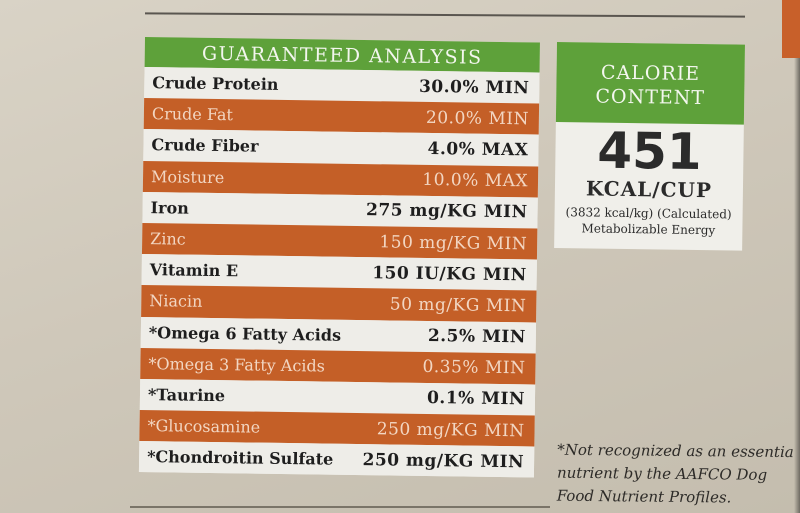 Image resolution: width=800 pixels, height=513 pixels. What do you see at coordinates (474, 368) in the screenshot?
I see `nutrient-value: 0.35% MIN` at bounding box center [474, 368].